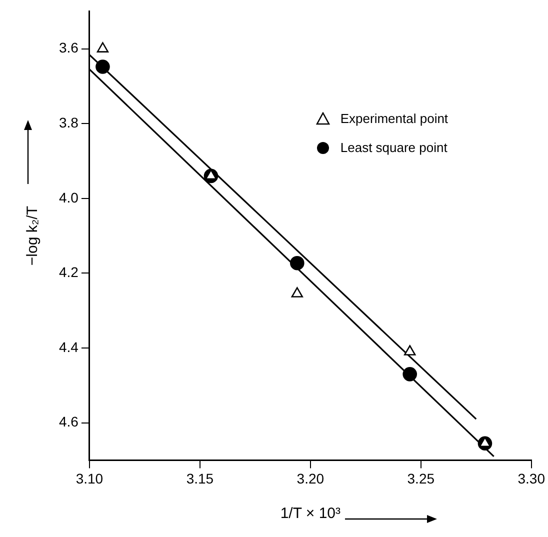  I want to click on y-tick-label: 4.4, so click(68, 346).